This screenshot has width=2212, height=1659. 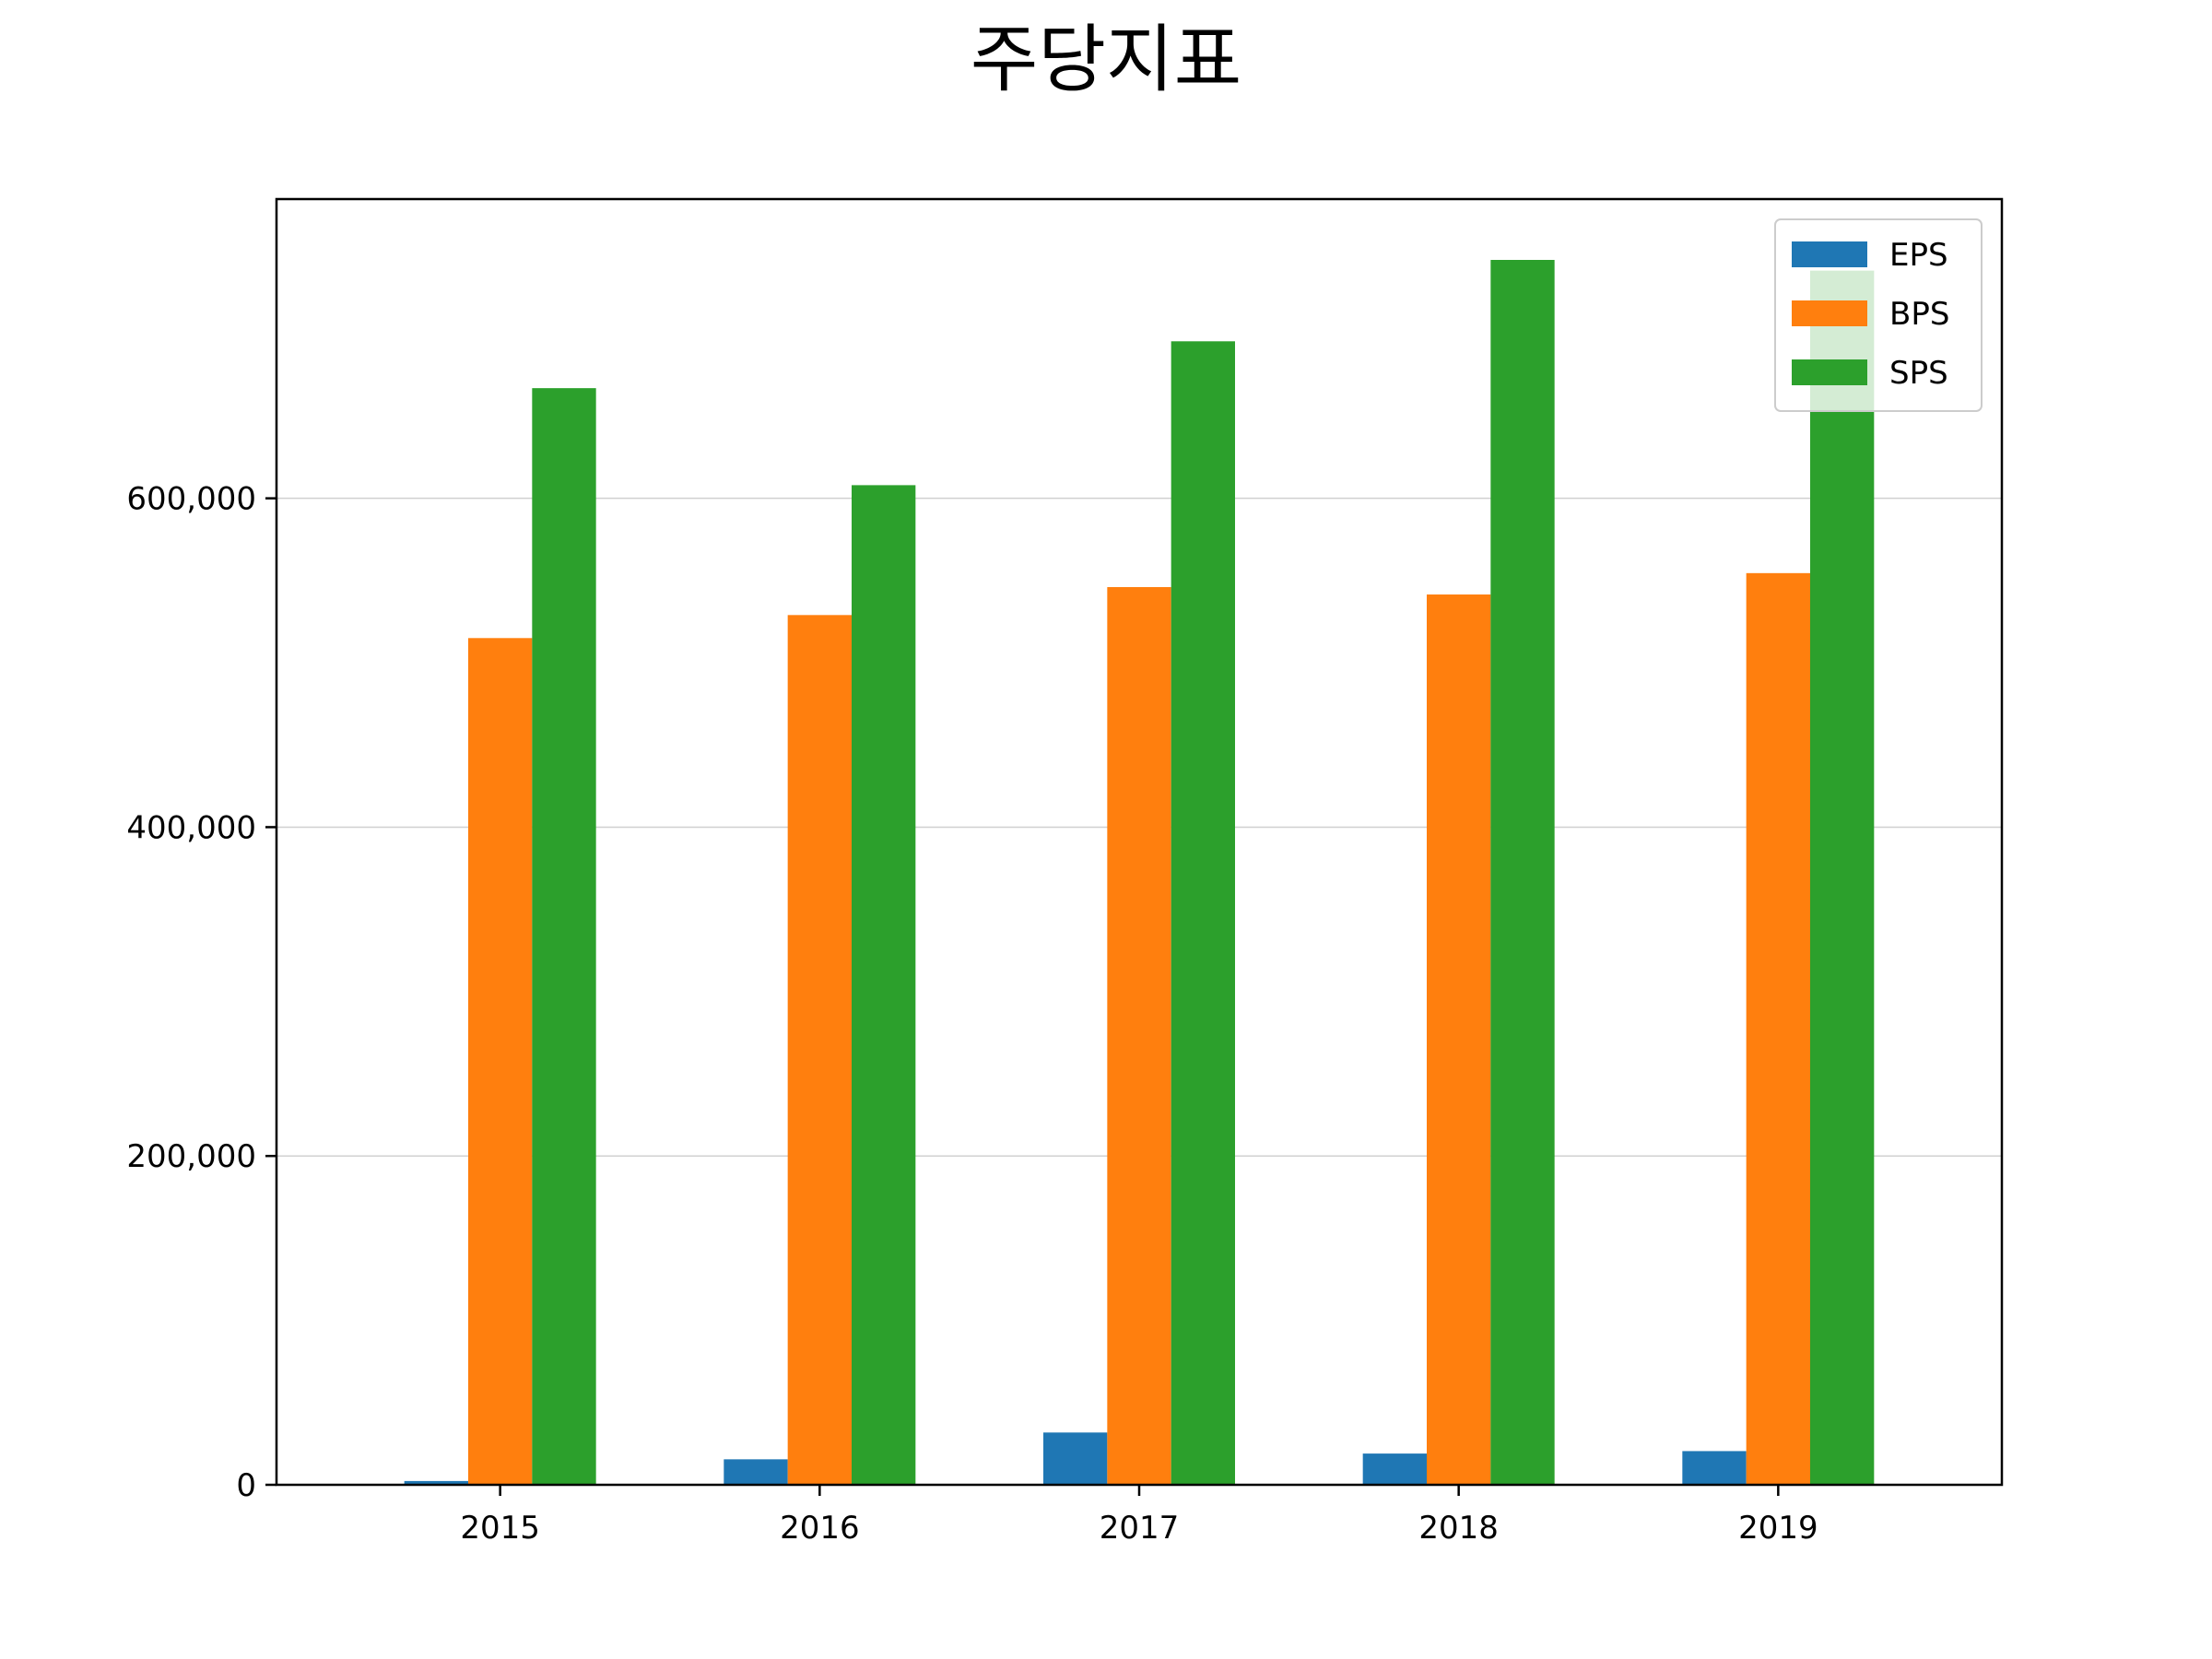 I want to click on legend-label-bps: BPS, so click(x=1919, y=314).